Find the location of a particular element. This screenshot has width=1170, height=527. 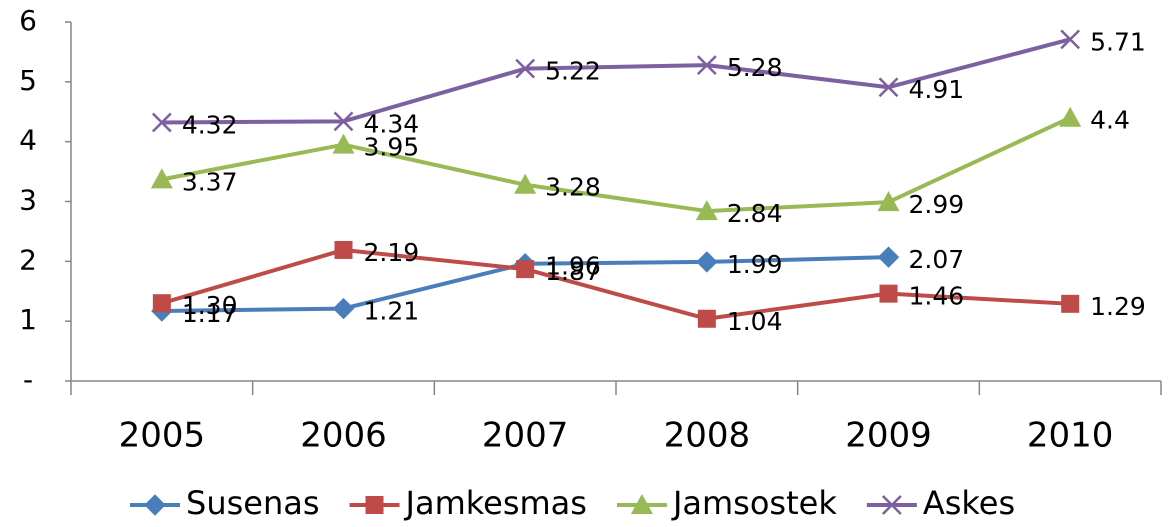

data-label: 4.91 is located at coordinates (937, 89).